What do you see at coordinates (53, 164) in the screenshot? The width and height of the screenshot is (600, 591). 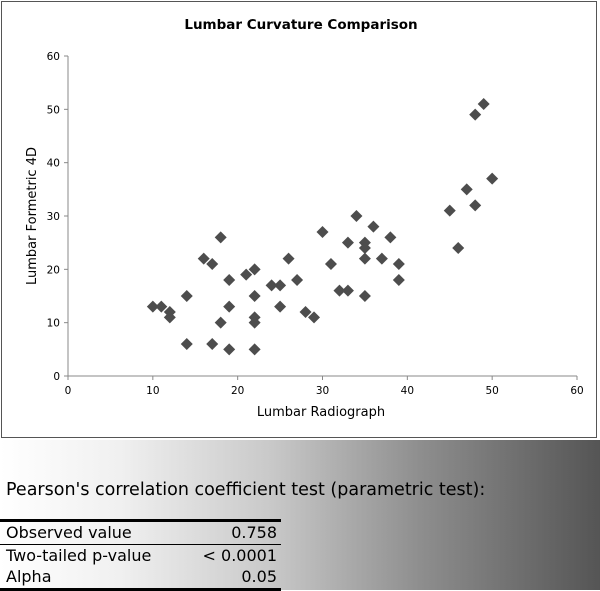 I see `y-tick-label: 40` at bounding box center [53, 164].